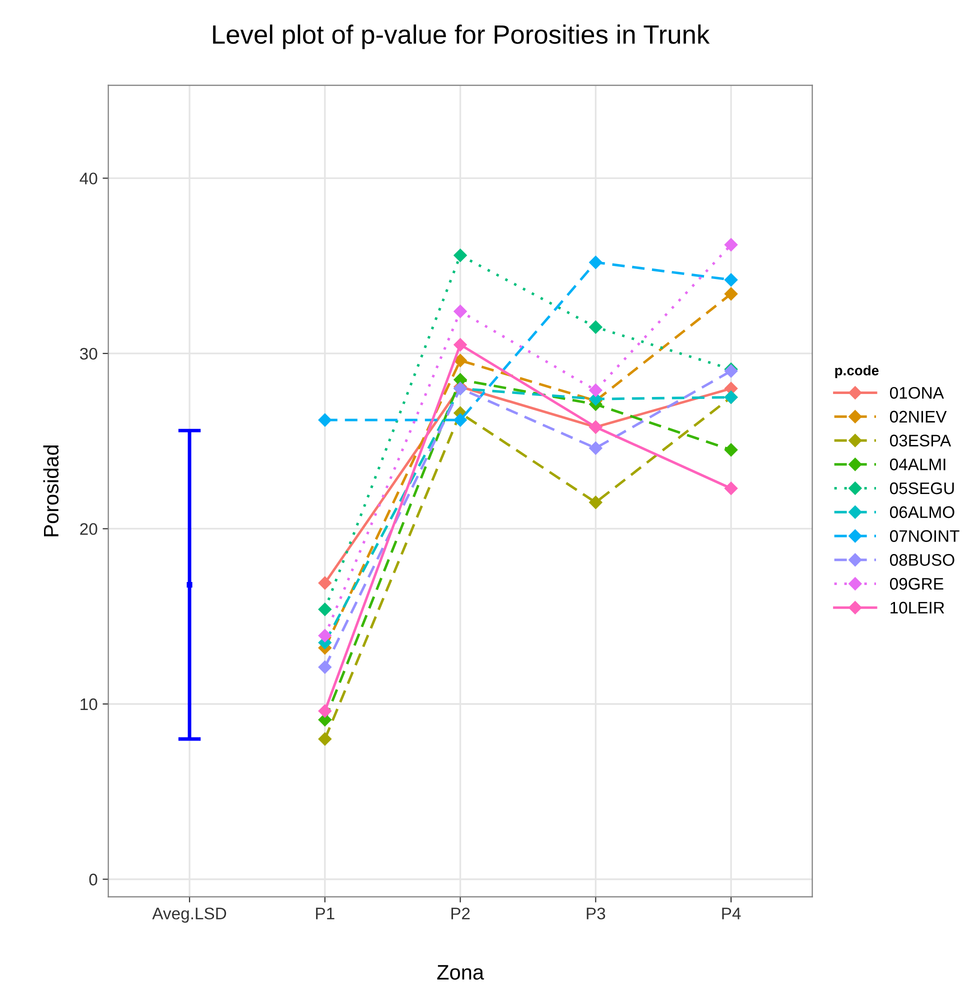 The width and height of the screenshot is (967, 992). What do you see at coordinates (925, 536) in the screenshot?
I see `legend-label: 07NOINT` at bounding box center [925, 536].